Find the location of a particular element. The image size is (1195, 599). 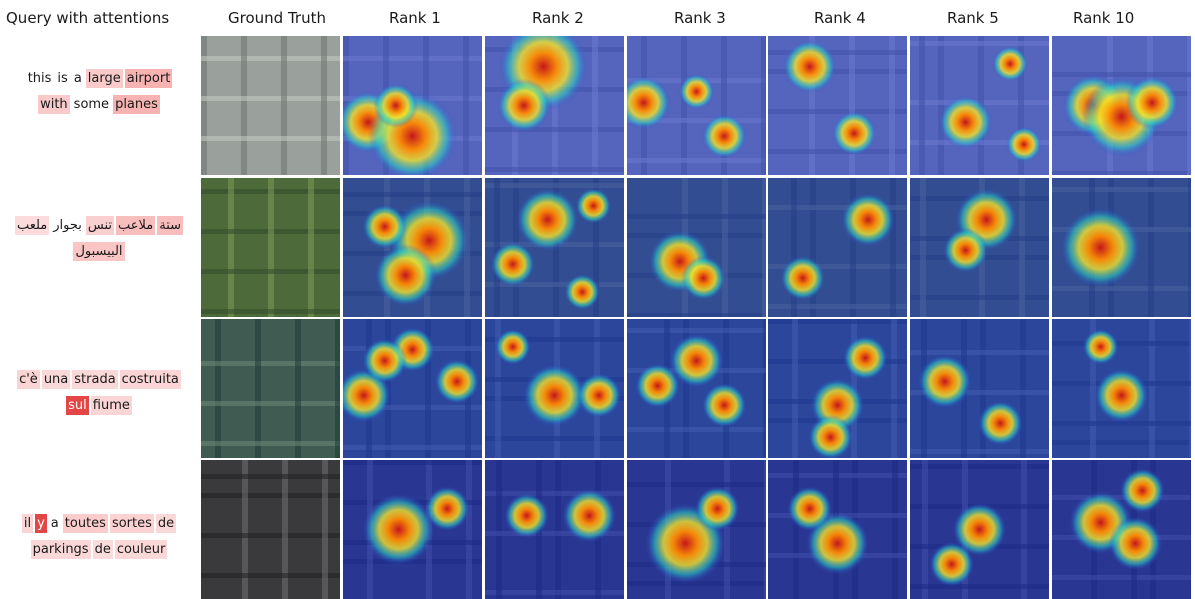

query-token: sul is located at coordinates (77, 405).